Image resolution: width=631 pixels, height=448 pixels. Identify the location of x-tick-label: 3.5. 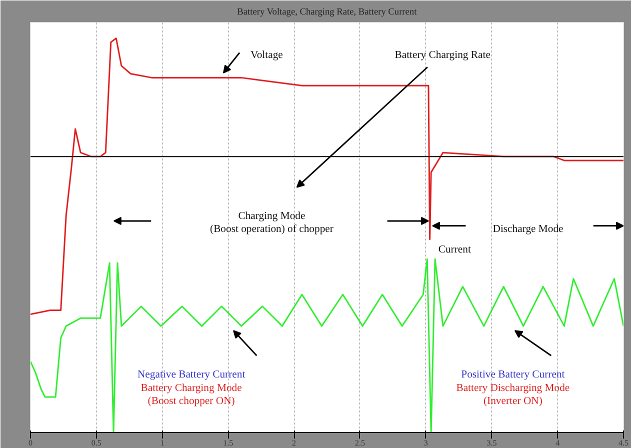
(491, 443).